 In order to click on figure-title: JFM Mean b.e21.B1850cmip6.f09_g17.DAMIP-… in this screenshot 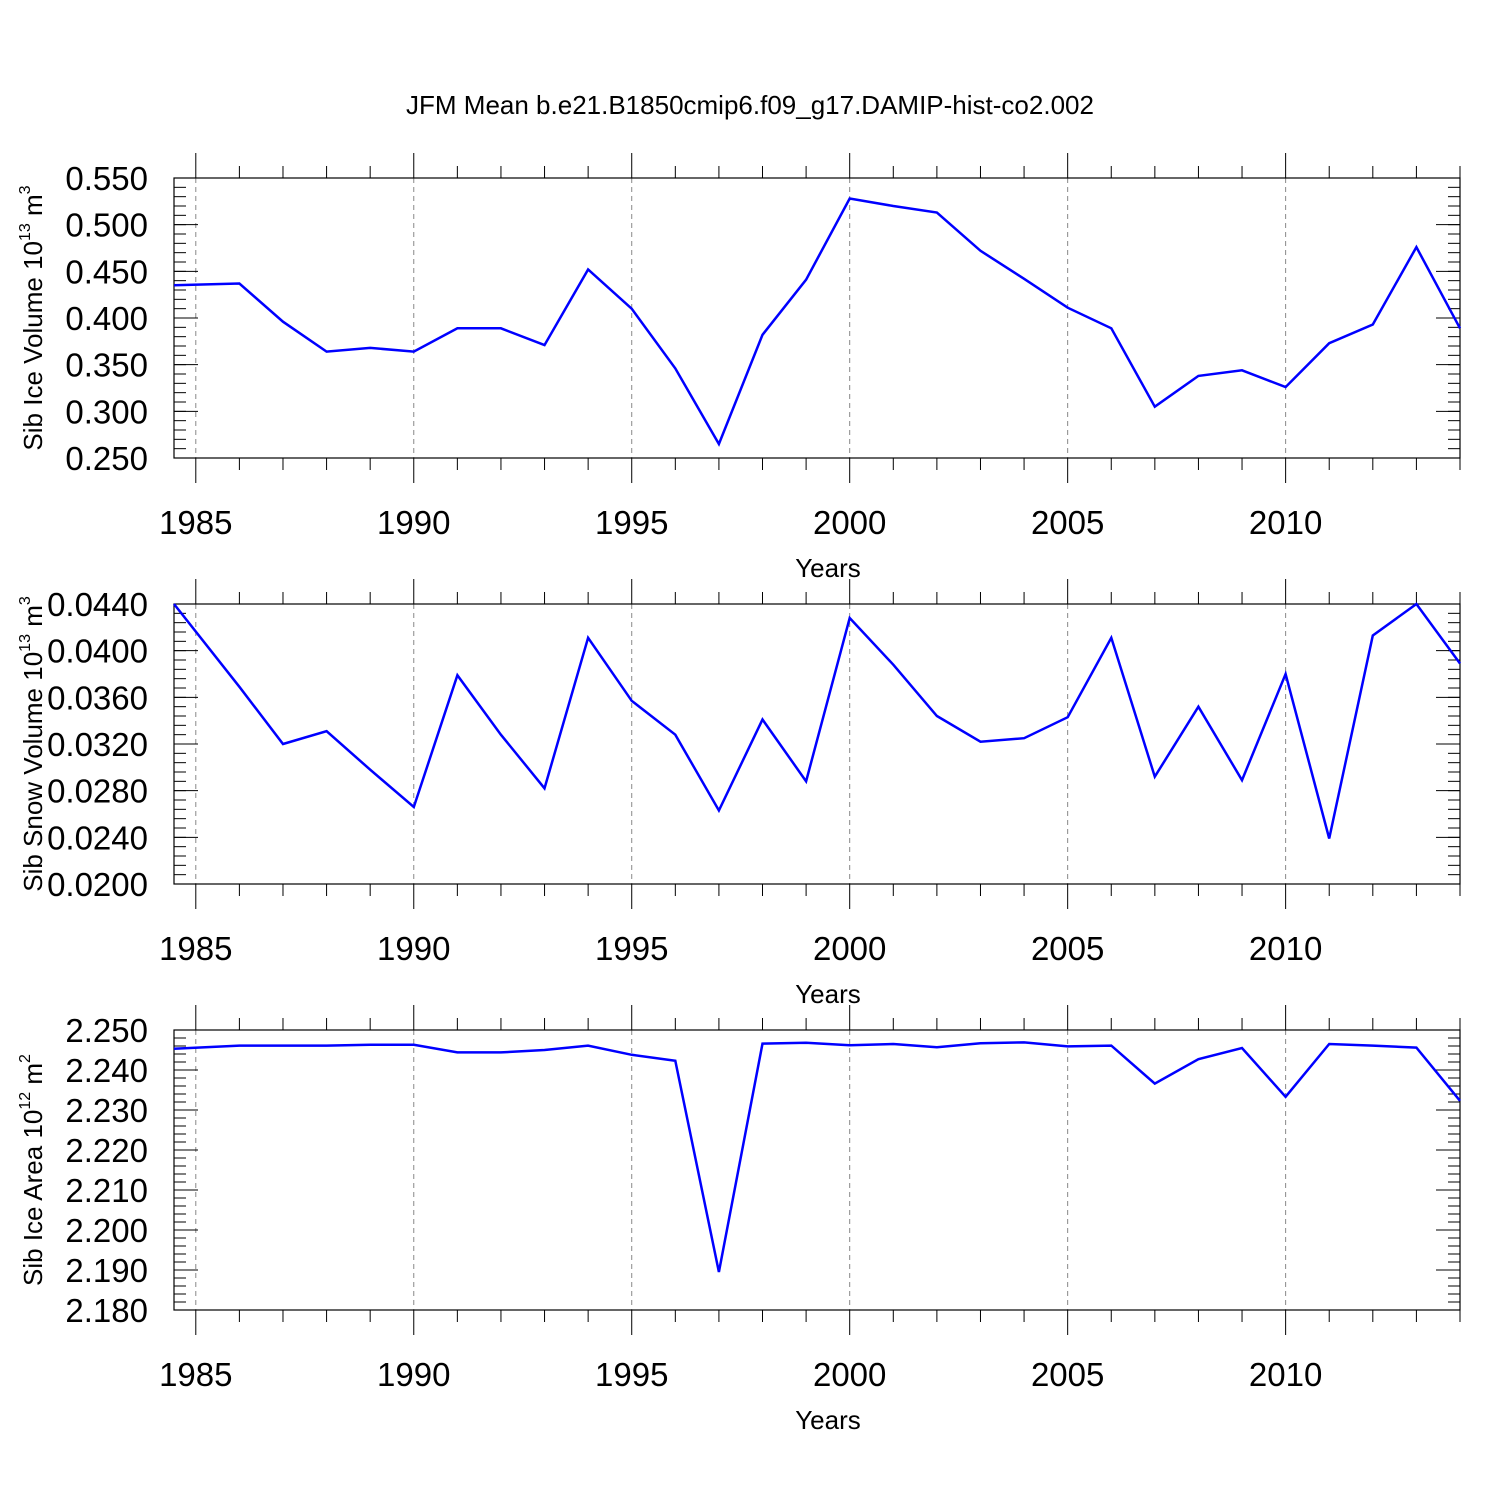, I will do `click(750, 105)`.